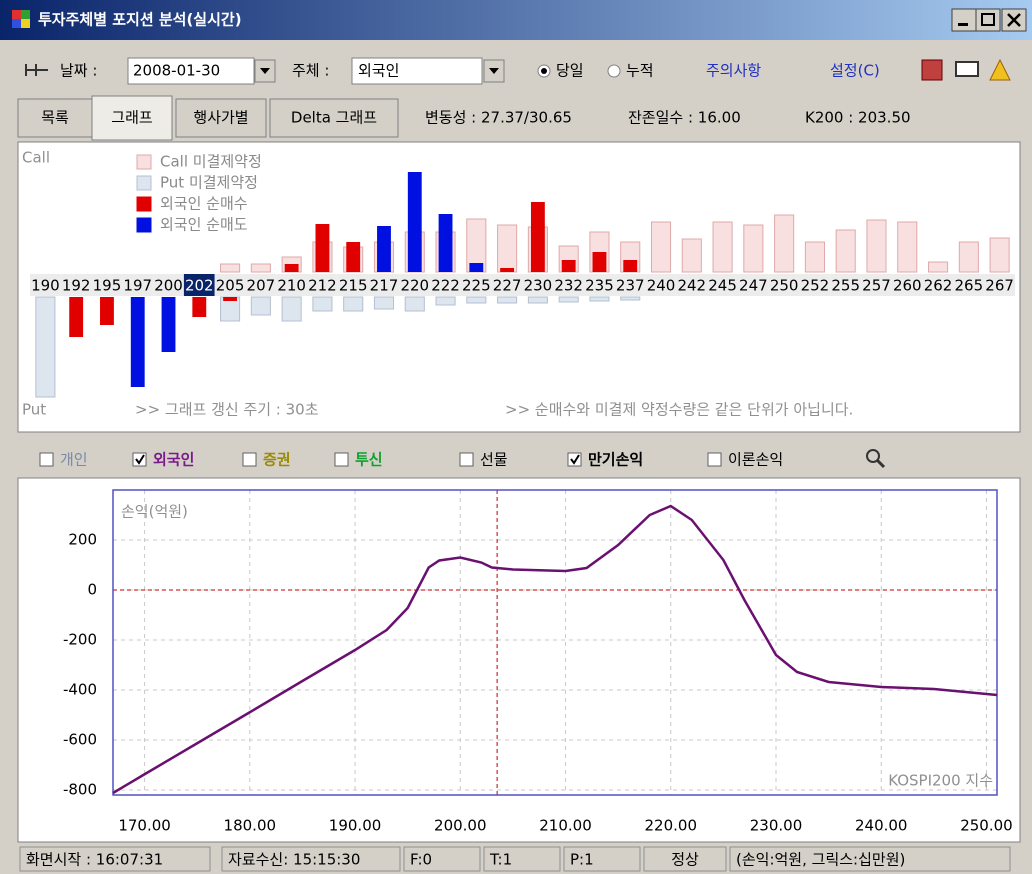 The image size is (1032, 874). What do you see at coordinates (137, 286) in the screenshot?
I see `strike-label: 197` at bounding box center [137, 286].